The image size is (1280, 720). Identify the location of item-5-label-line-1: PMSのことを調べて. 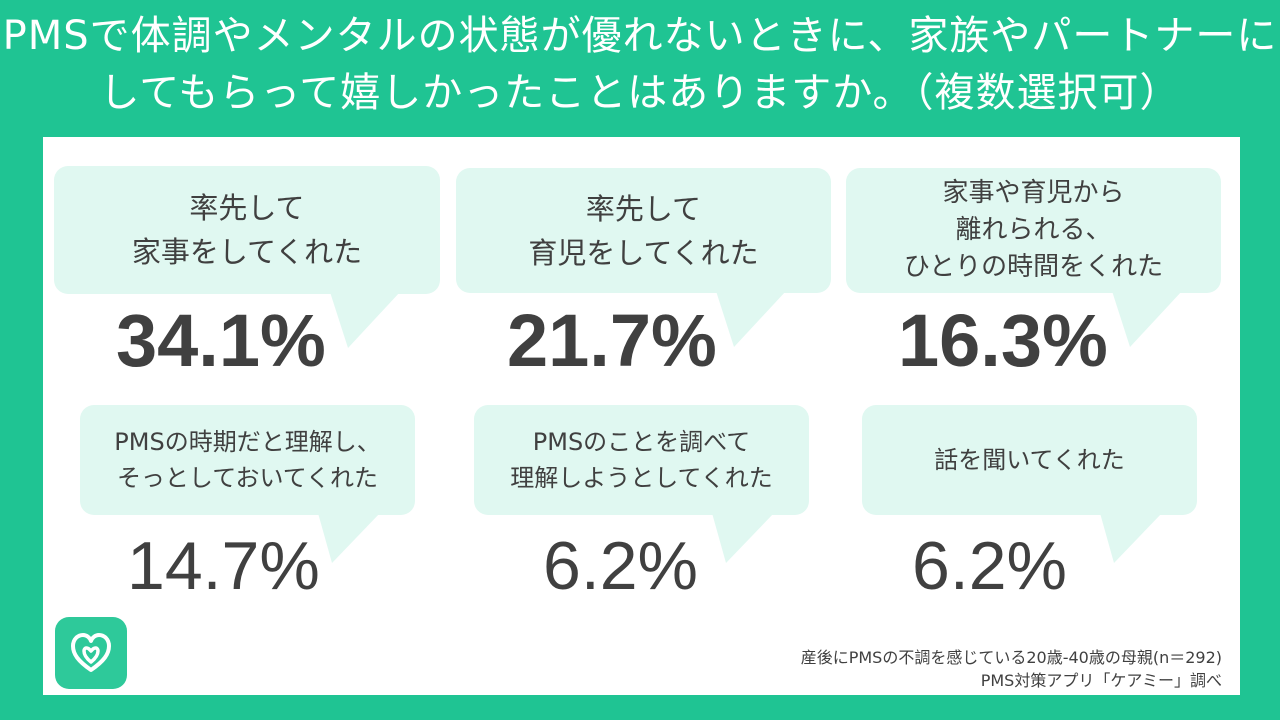
(641, 442).